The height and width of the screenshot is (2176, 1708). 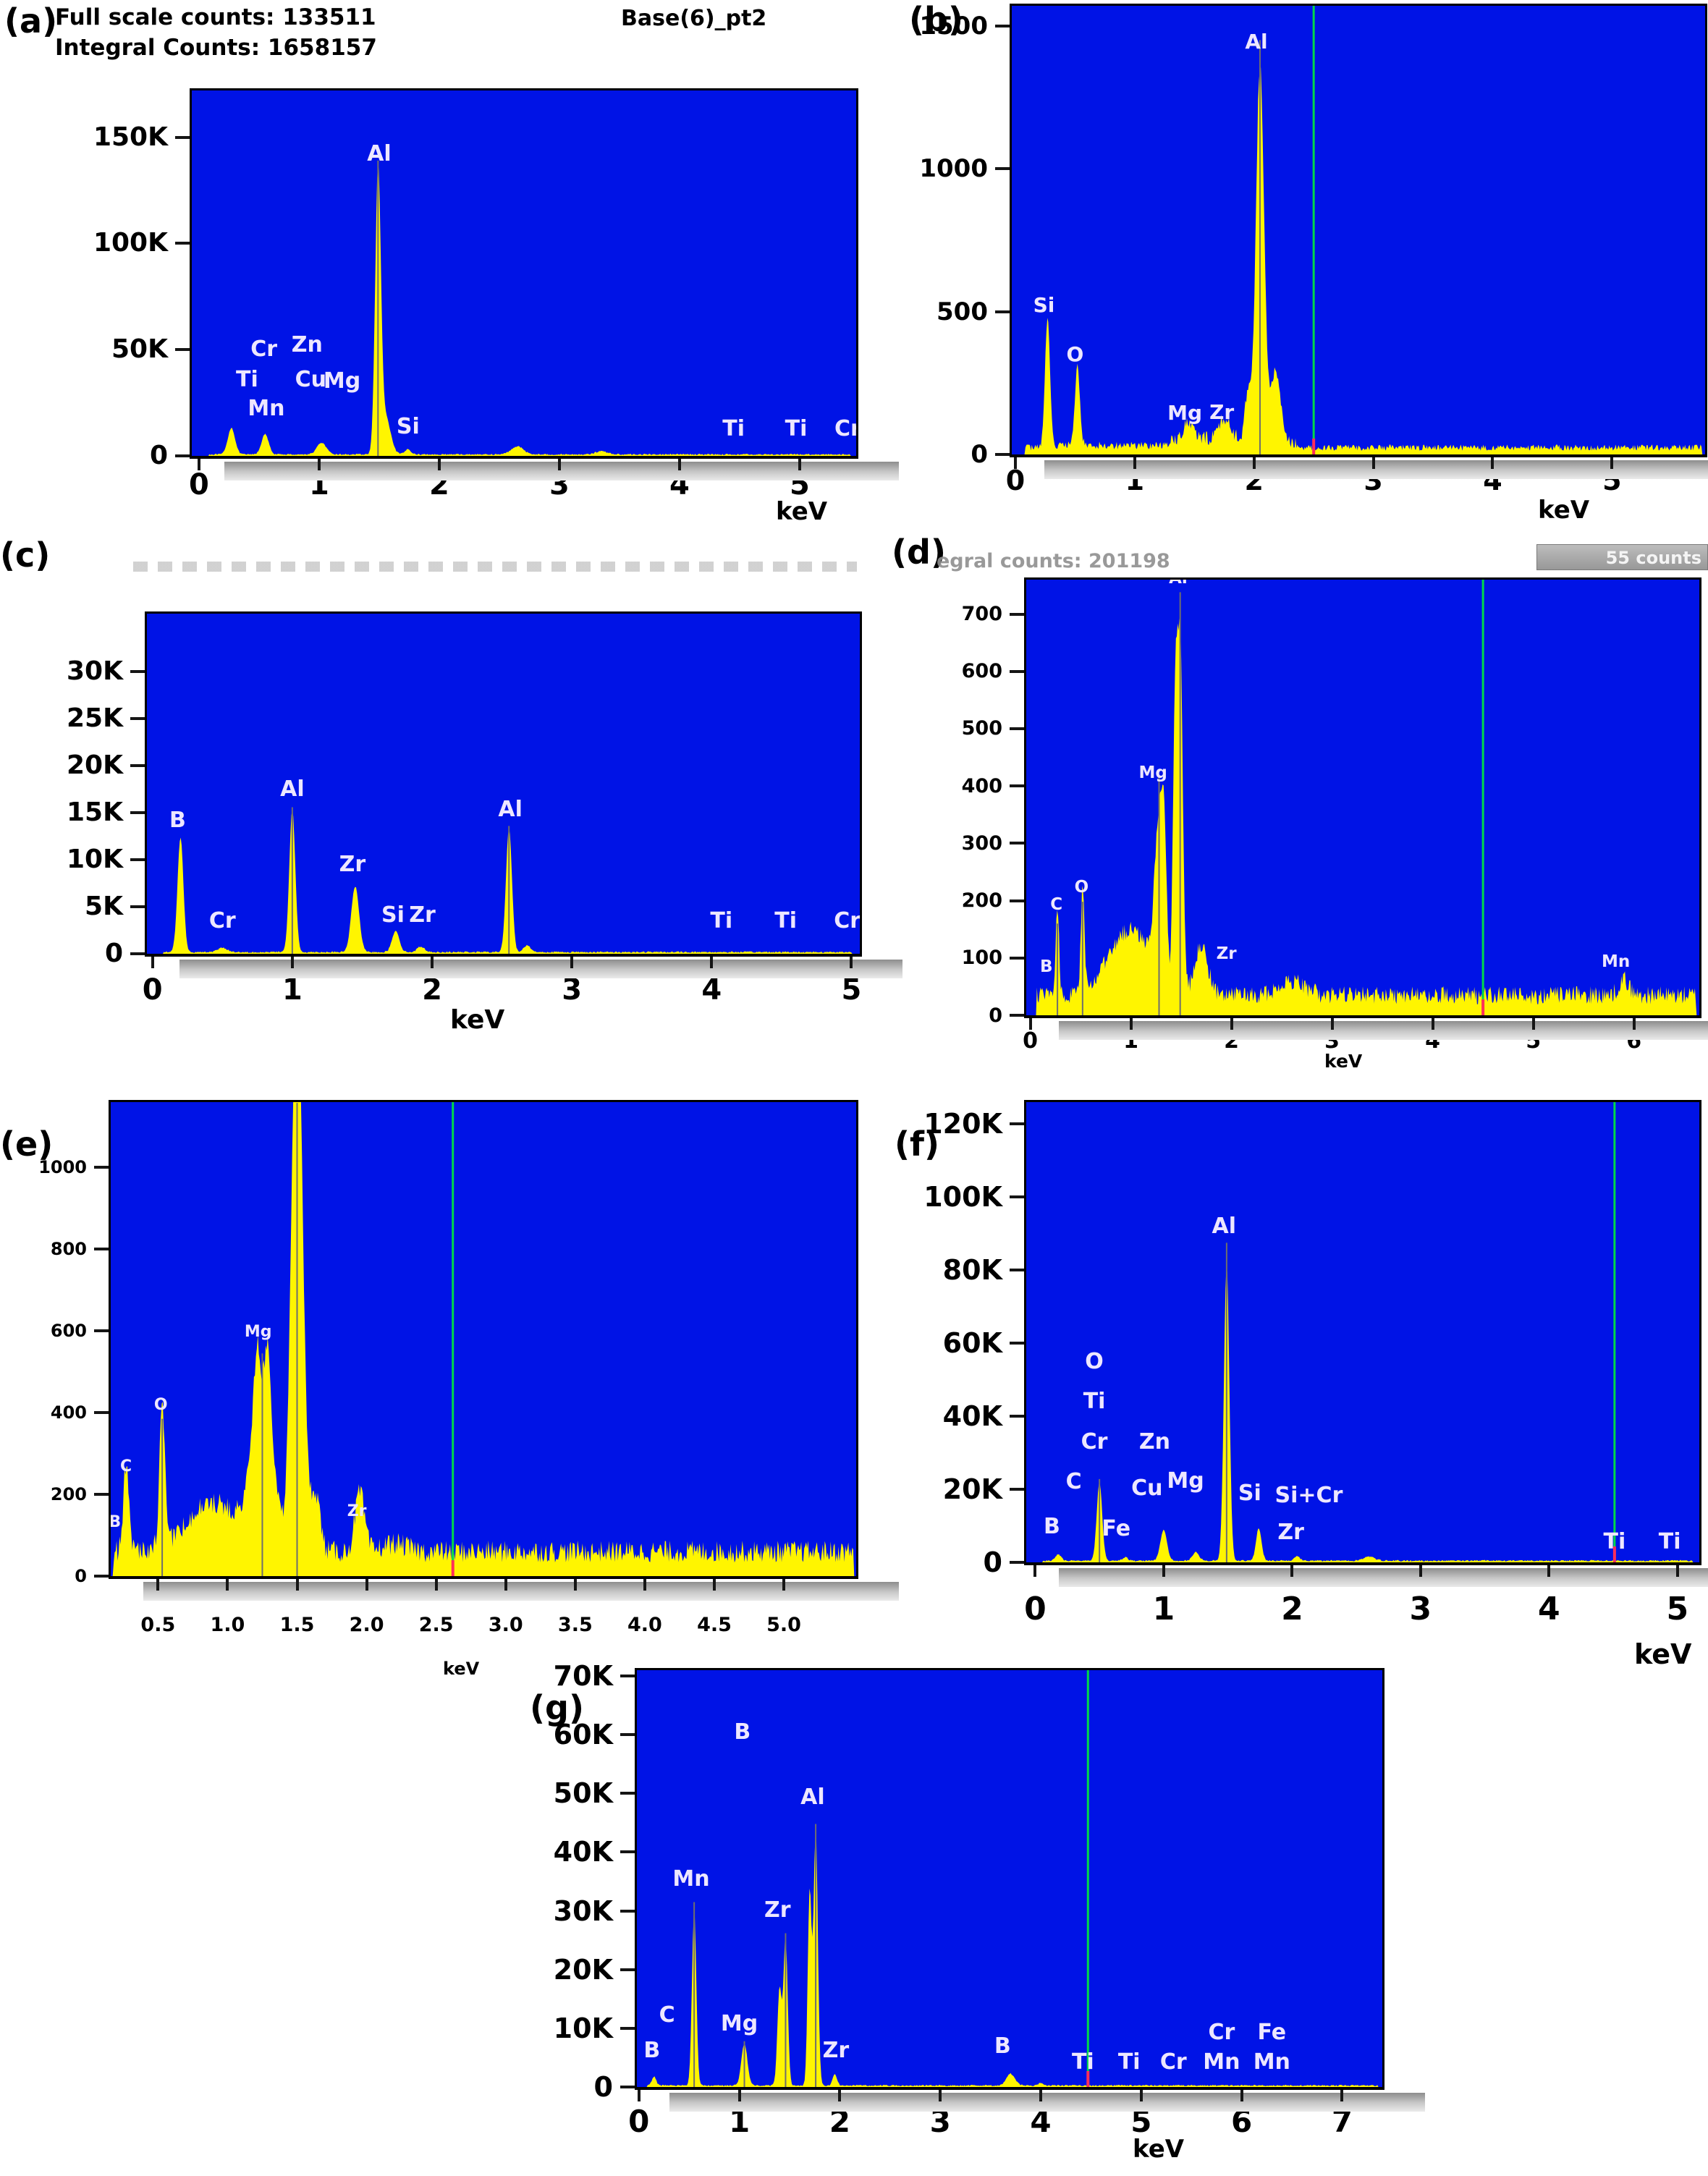 I want to click on y-tick-label: 1500, so click(x=953, y=26).